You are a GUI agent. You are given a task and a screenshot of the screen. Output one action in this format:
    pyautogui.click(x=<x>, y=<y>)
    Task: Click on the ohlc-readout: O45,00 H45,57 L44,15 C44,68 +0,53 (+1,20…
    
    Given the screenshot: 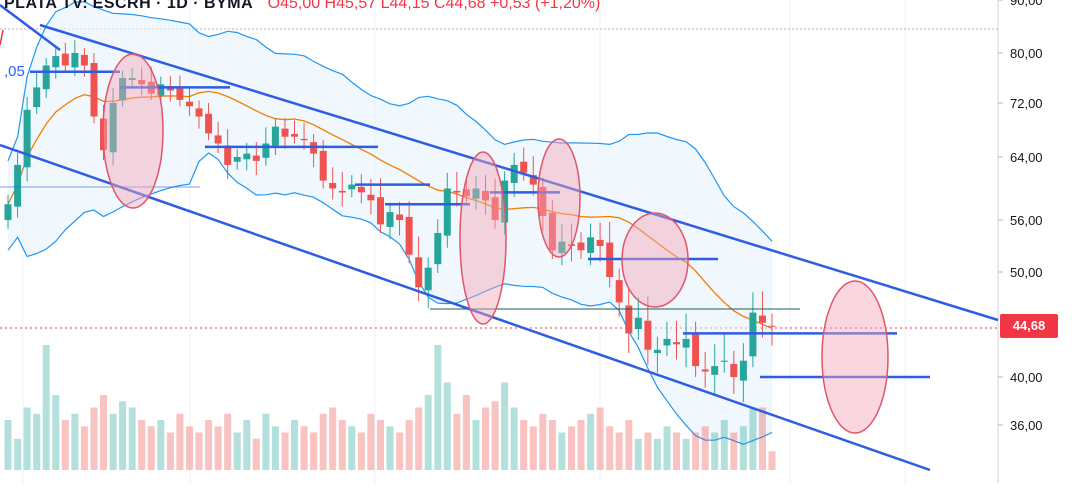 What is the action you would take?
    pyautogui.click(x=434, y=6)
    